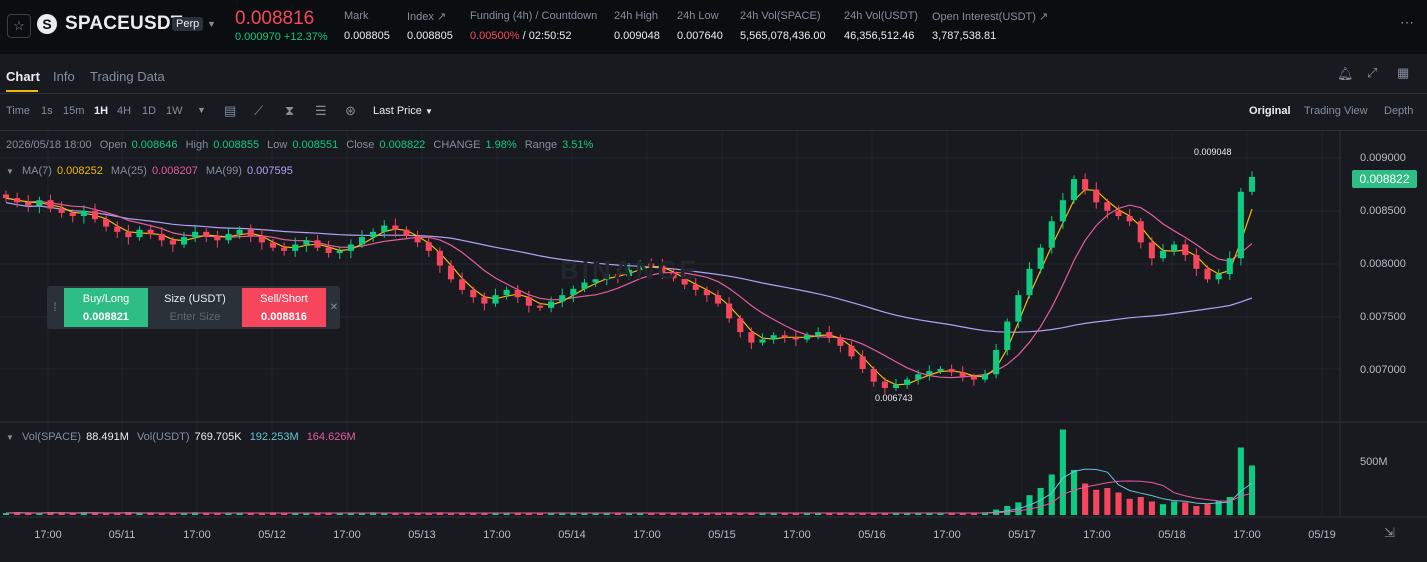  Describe the element at coordinates (321, 110) in the screenshot. I see `settings-icon: ☰` at that location.